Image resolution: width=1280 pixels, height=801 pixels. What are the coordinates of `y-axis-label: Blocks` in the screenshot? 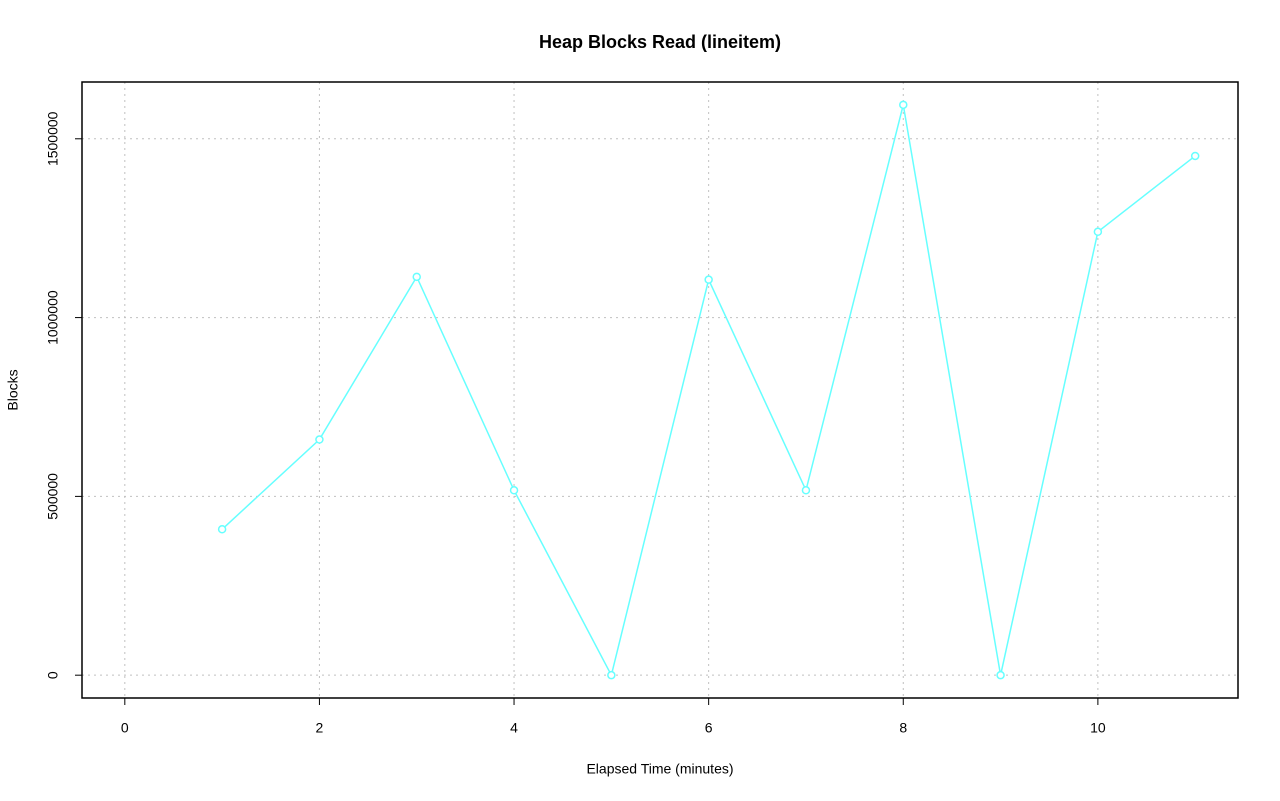 It's located at (13, 389).